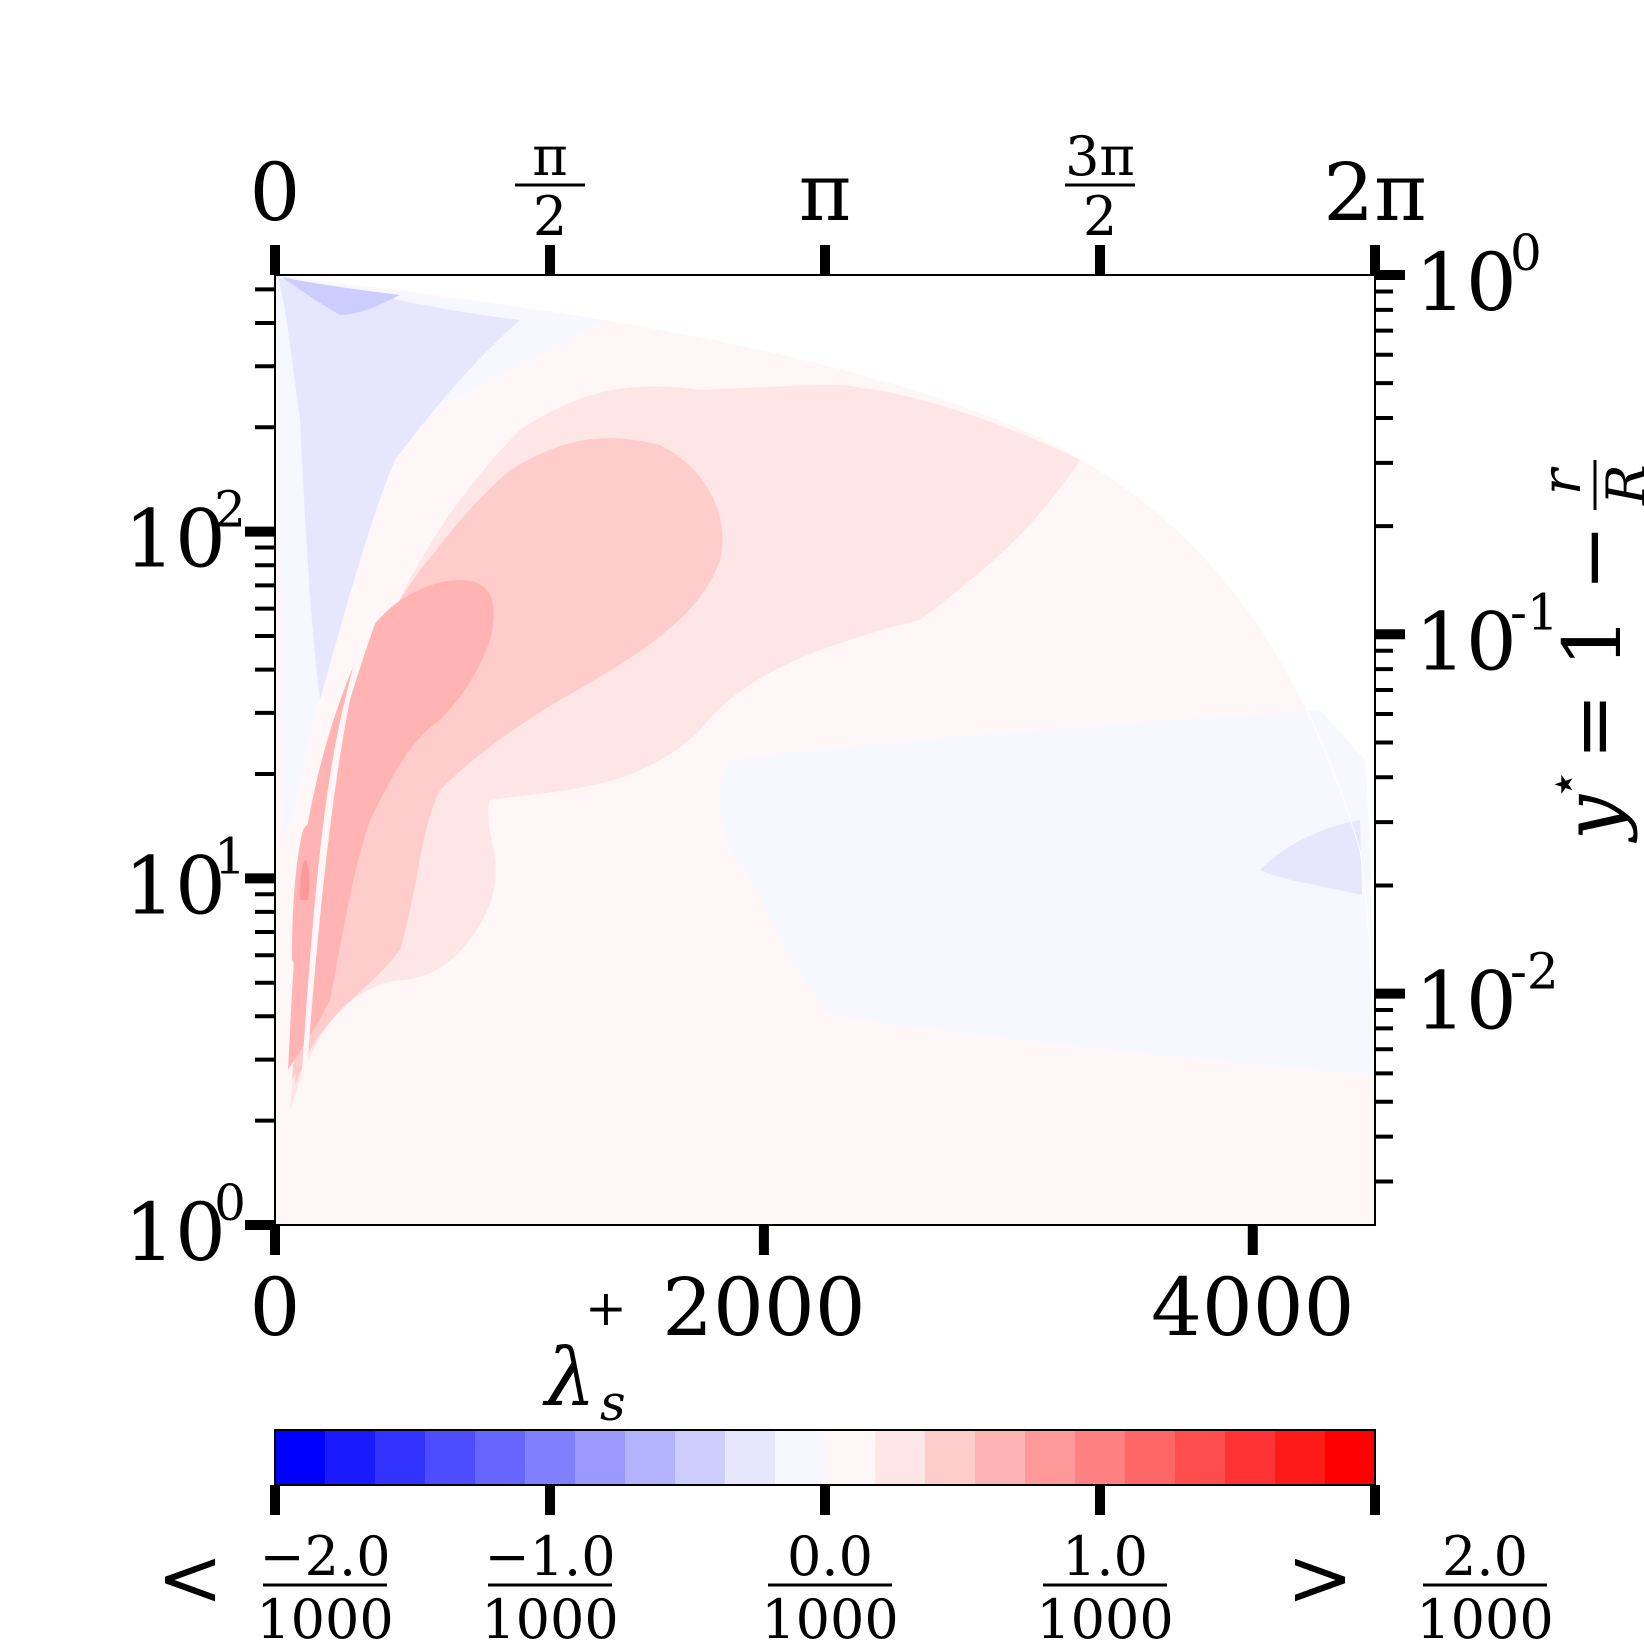  Describe the element at coordinates (1484, 1616) in the screenshot. I see `colorbar-den-4: 1000` at that location.